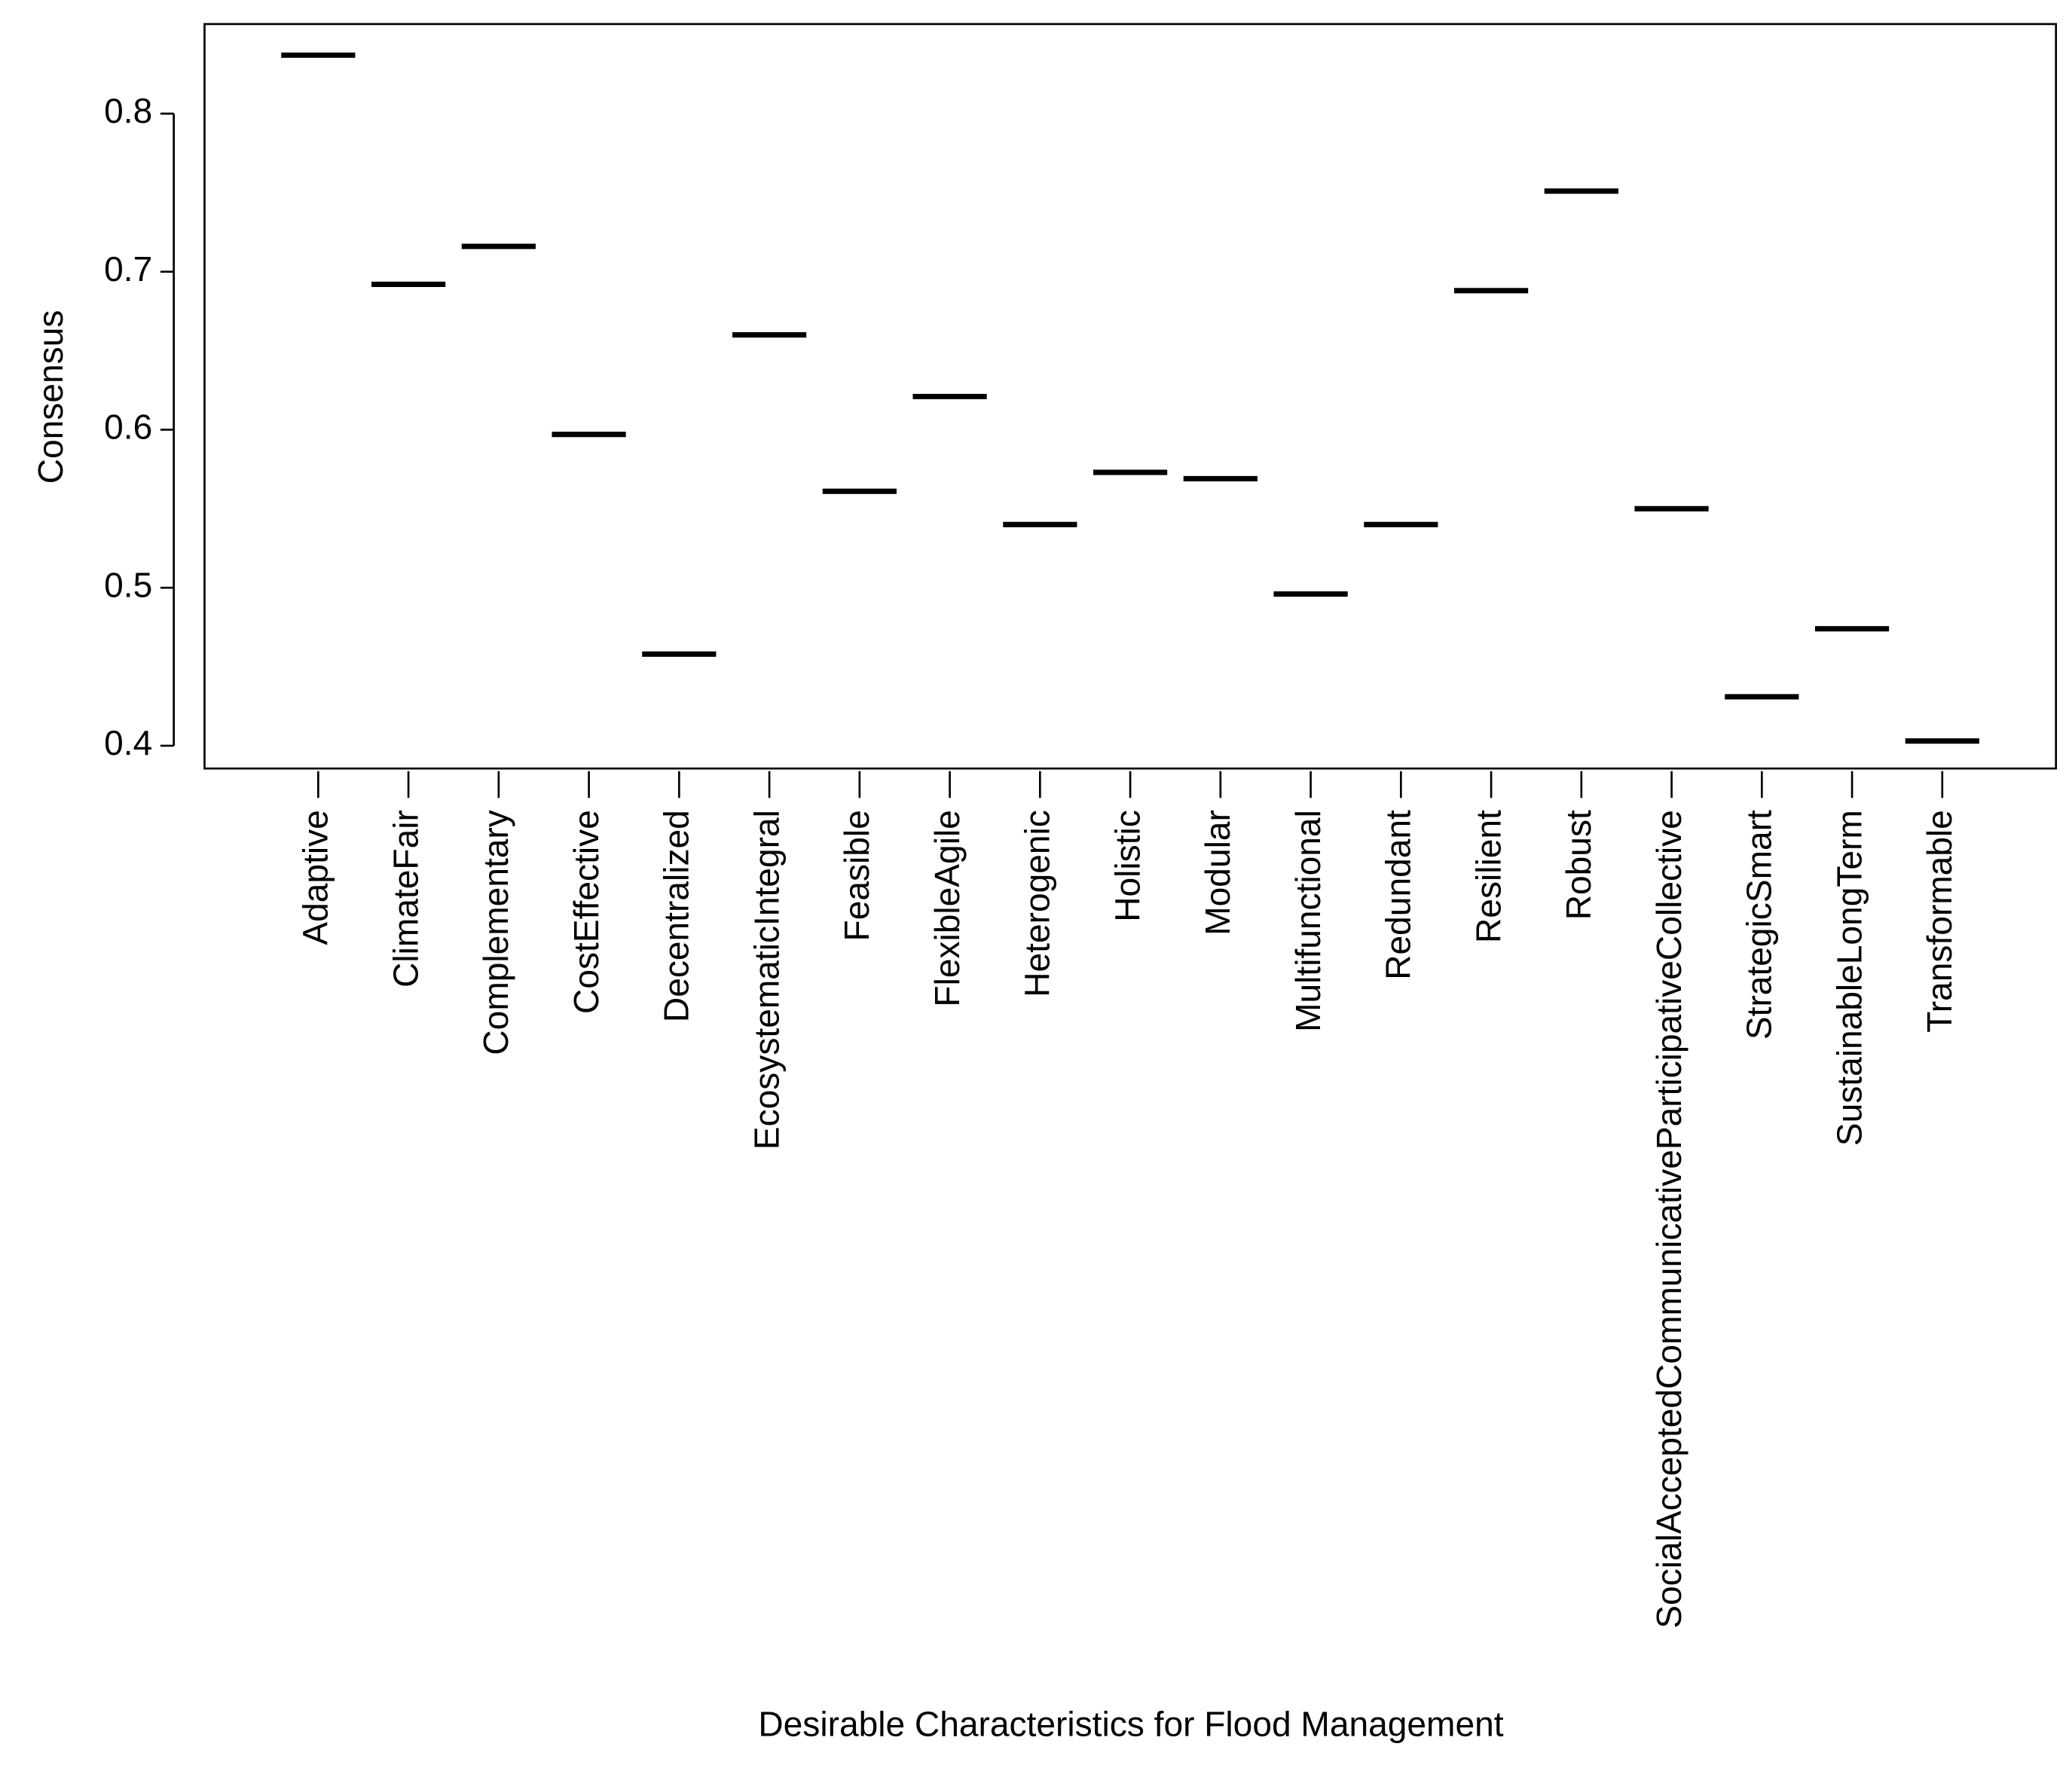  What do you see at coordinates (1217, 873) in the screenshot?
I see `x-tick-label: Modular` at bounding box center [1217, 873].